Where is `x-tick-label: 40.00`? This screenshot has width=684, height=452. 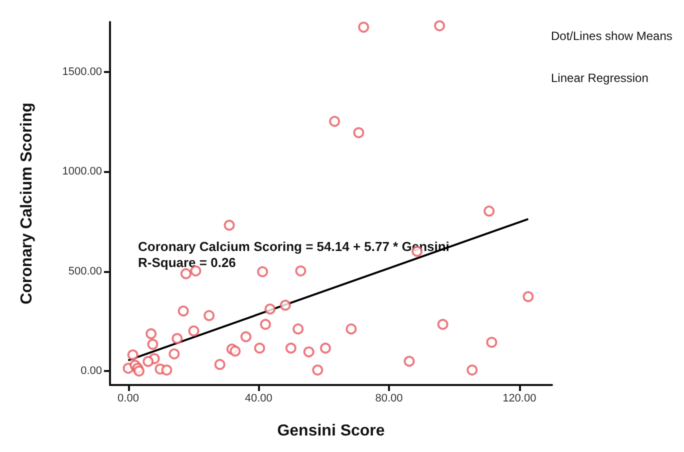
x-tick-label: 40.00 is located at coordinates (258, 398).